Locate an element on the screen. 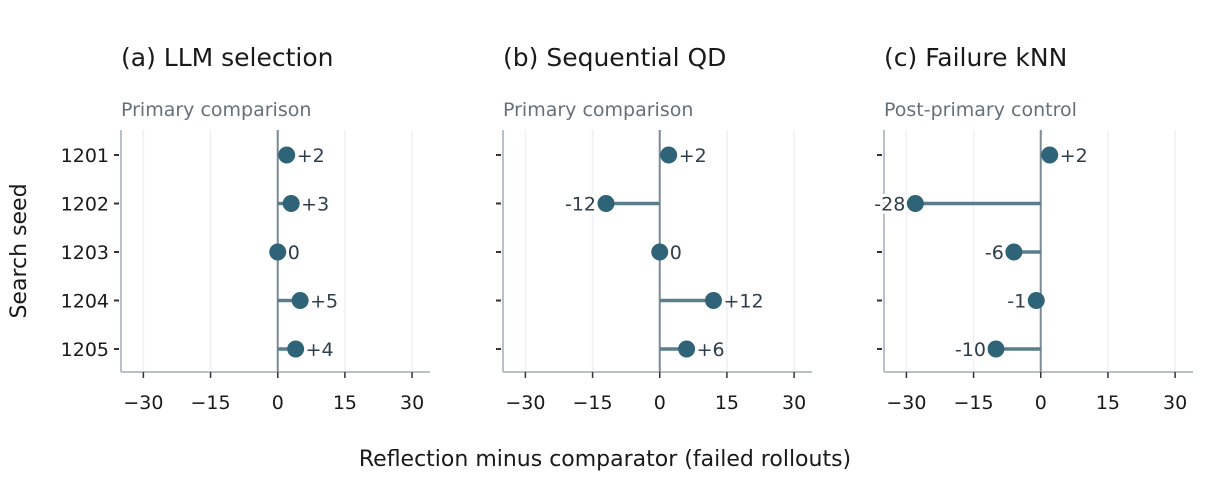 This screenshot has width=1210, height=484. data-label: +12 is located at coordinates (743, 302).